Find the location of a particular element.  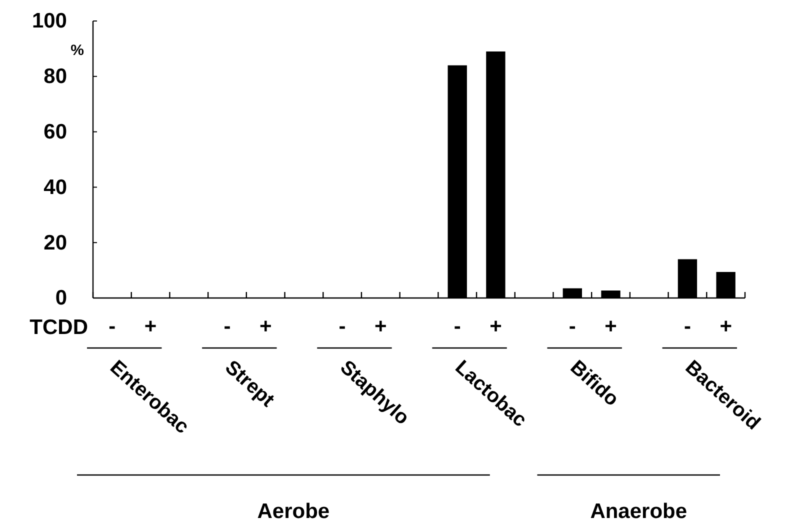

x-axis-title: TCDD is located at coordinates (59, 327).